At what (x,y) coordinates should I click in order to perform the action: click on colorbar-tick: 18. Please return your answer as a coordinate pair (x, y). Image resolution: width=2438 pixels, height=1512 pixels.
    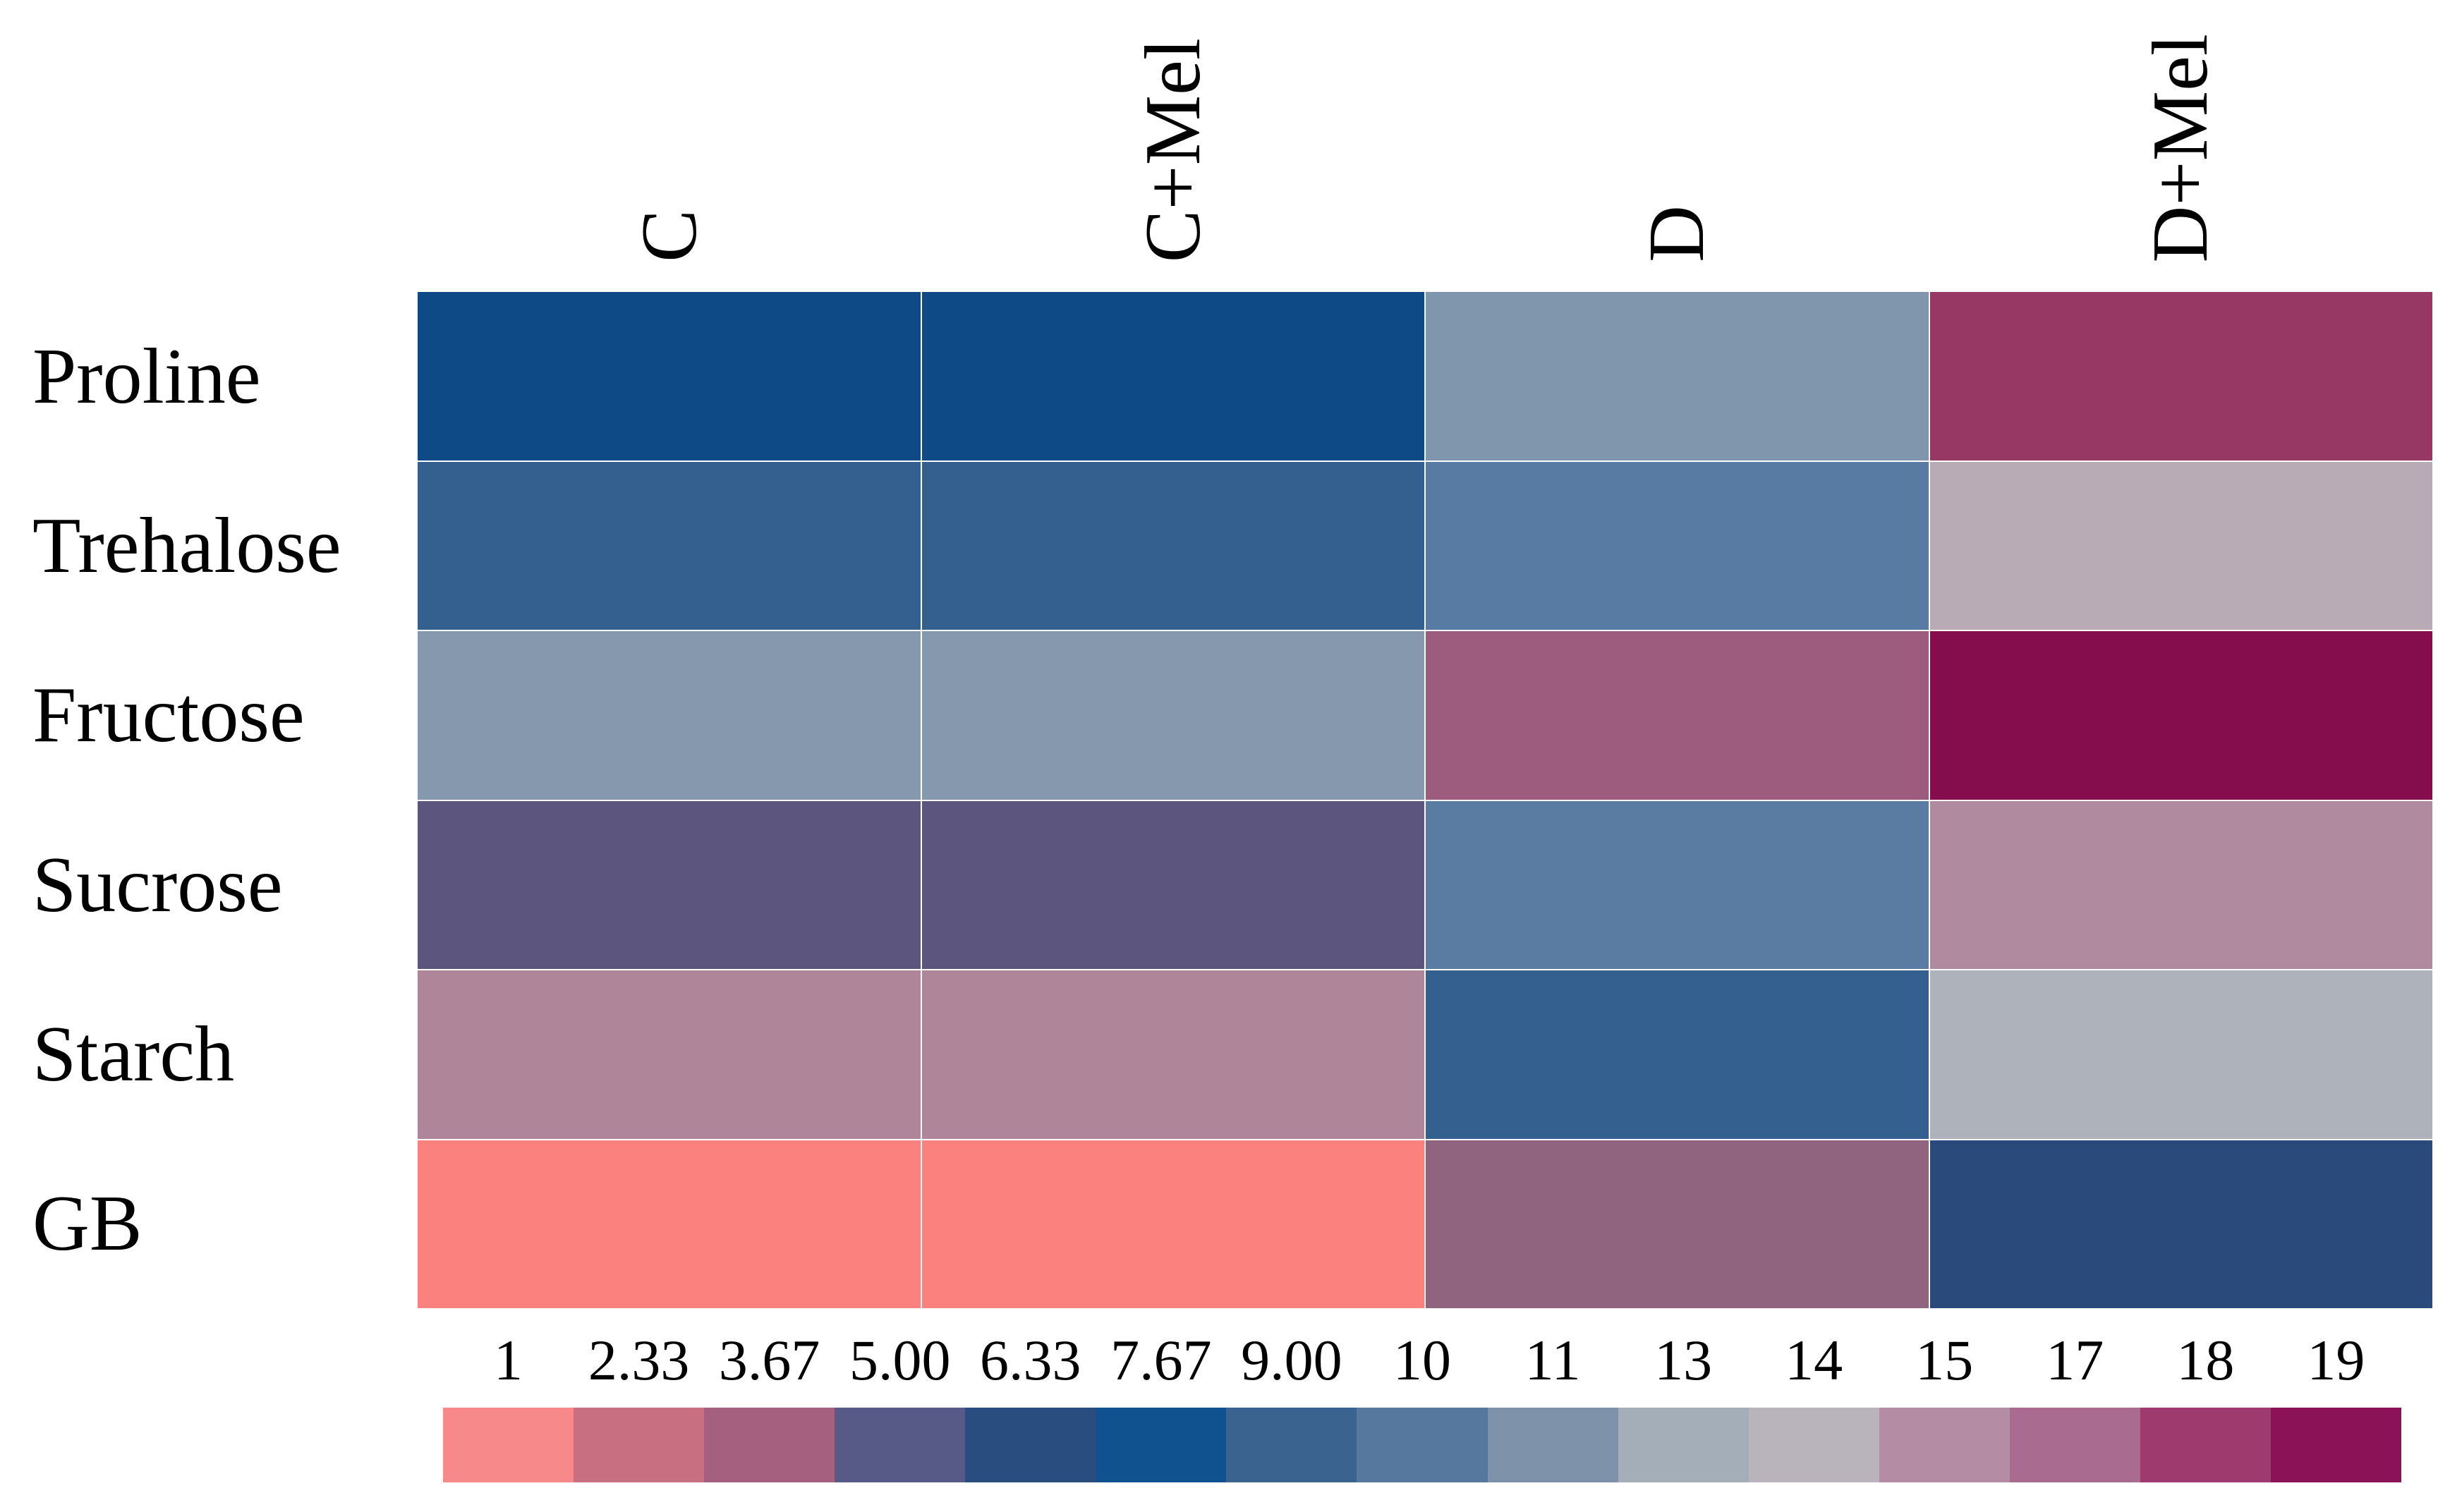
    Looking at the image, I should click on (2205, 1360).